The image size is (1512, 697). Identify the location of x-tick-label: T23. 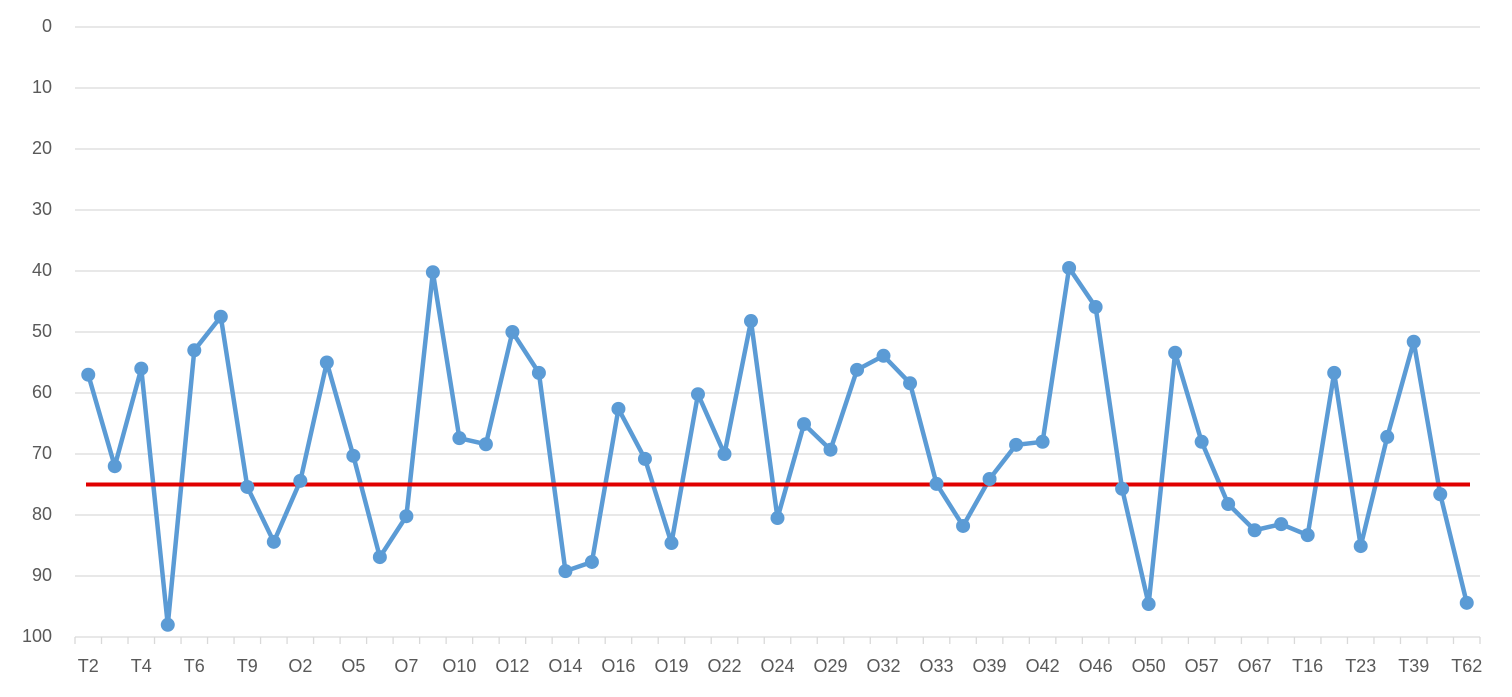
(1360, 666).